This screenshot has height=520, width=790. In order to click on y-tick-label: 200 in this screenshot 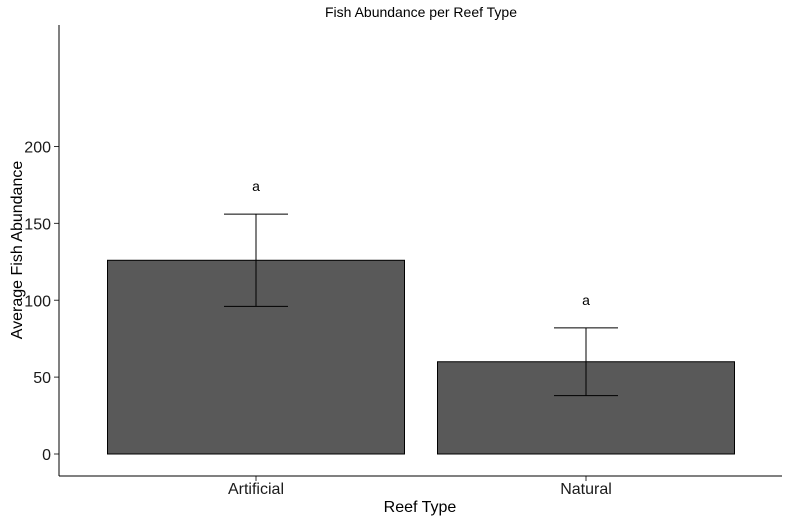, I will do `click(37, 148)`.